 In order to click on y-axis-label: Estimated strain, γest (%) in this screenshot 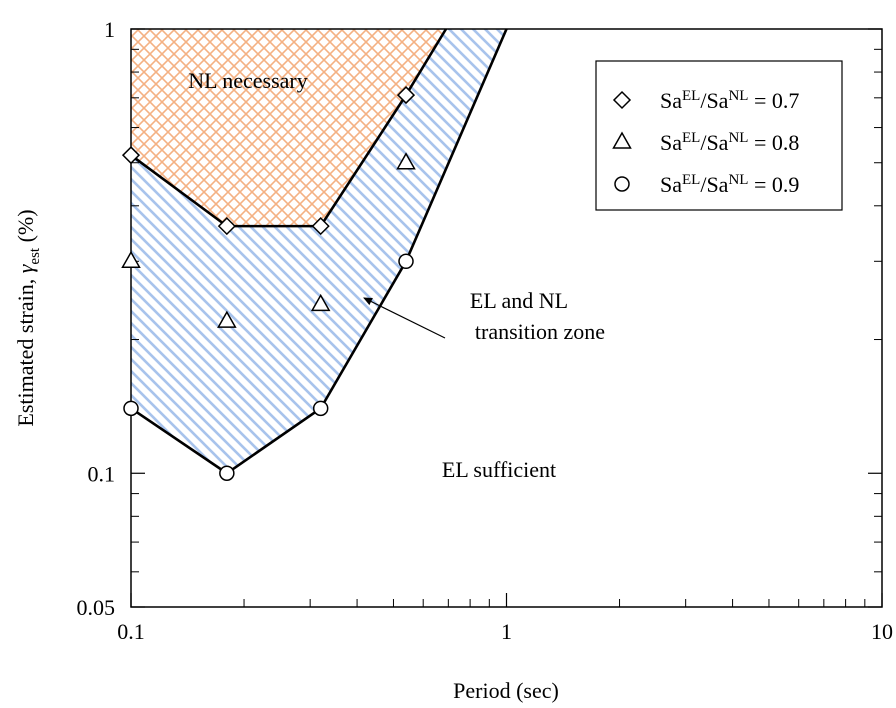, I will do `click(28, 317)`.